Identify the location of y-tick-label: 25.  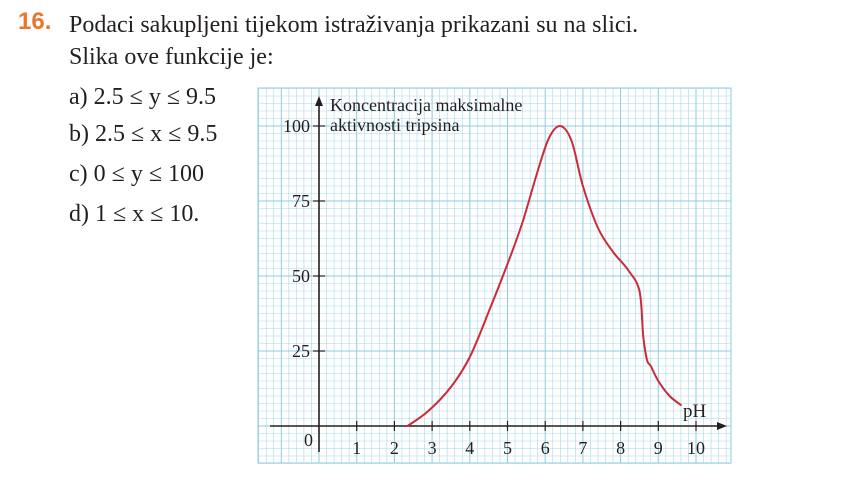
(301, 351).